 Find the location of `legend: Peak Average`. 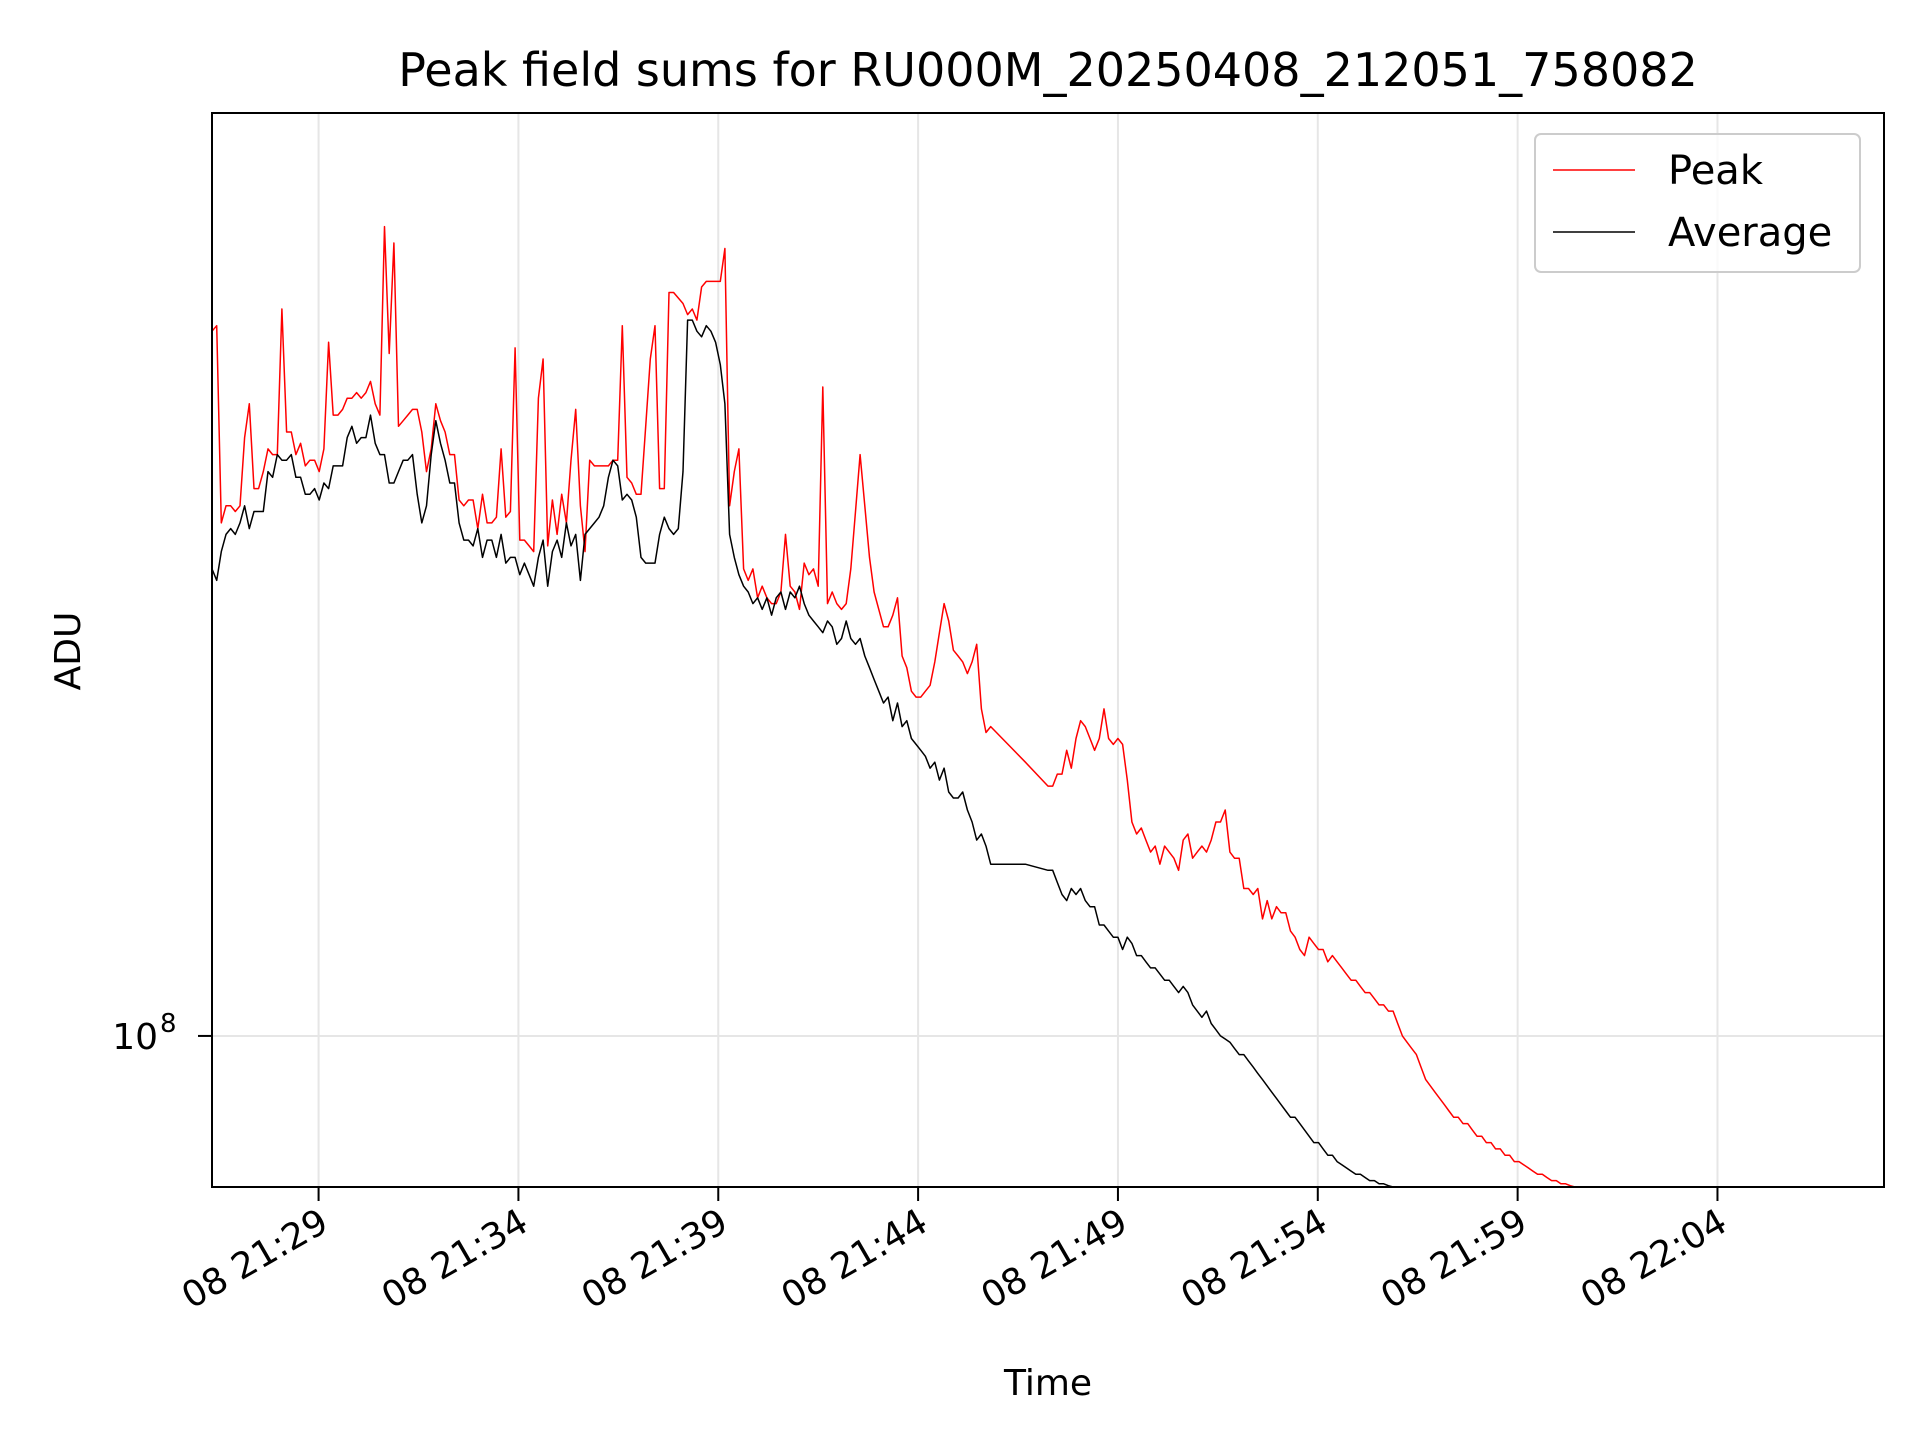

legend: Peak Average is located at coordinates (1697, 203).